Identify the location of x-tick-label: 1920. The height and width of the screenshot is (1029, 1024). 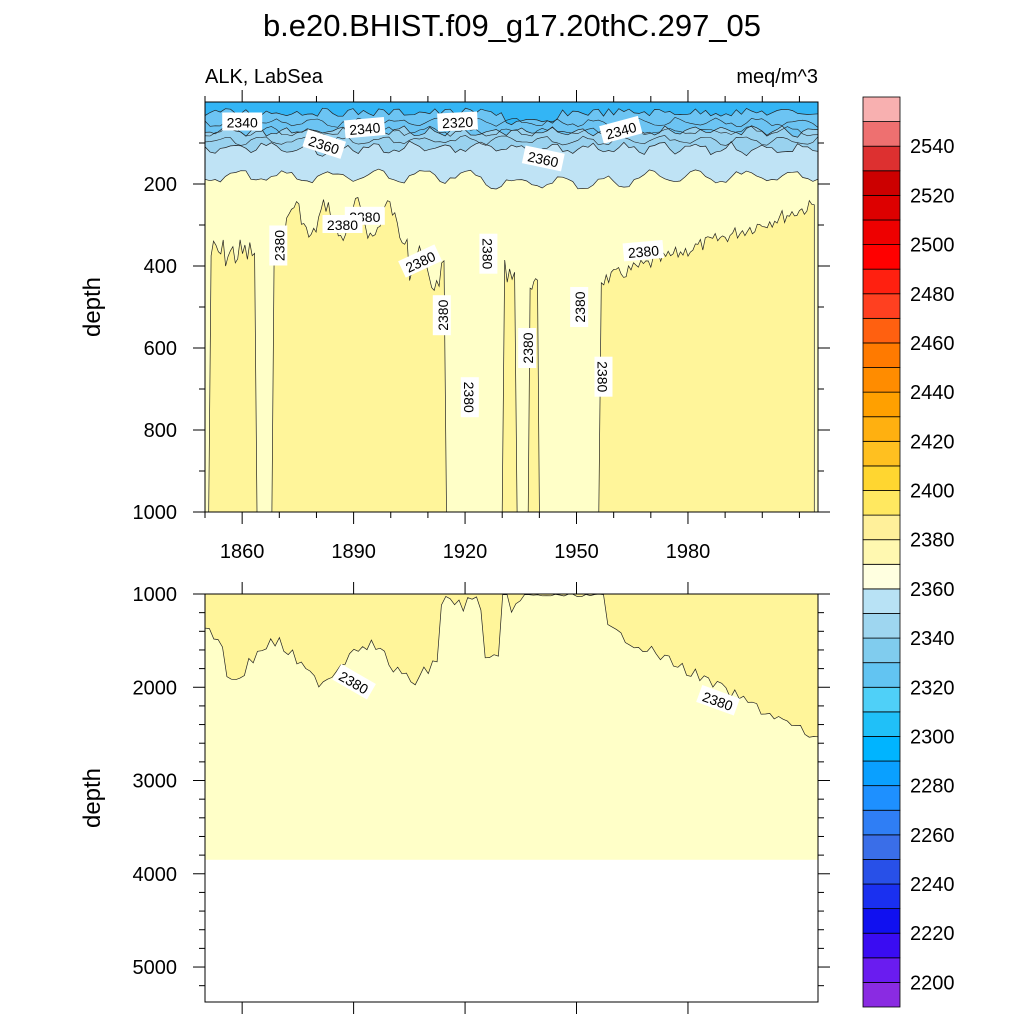
(465, 552).